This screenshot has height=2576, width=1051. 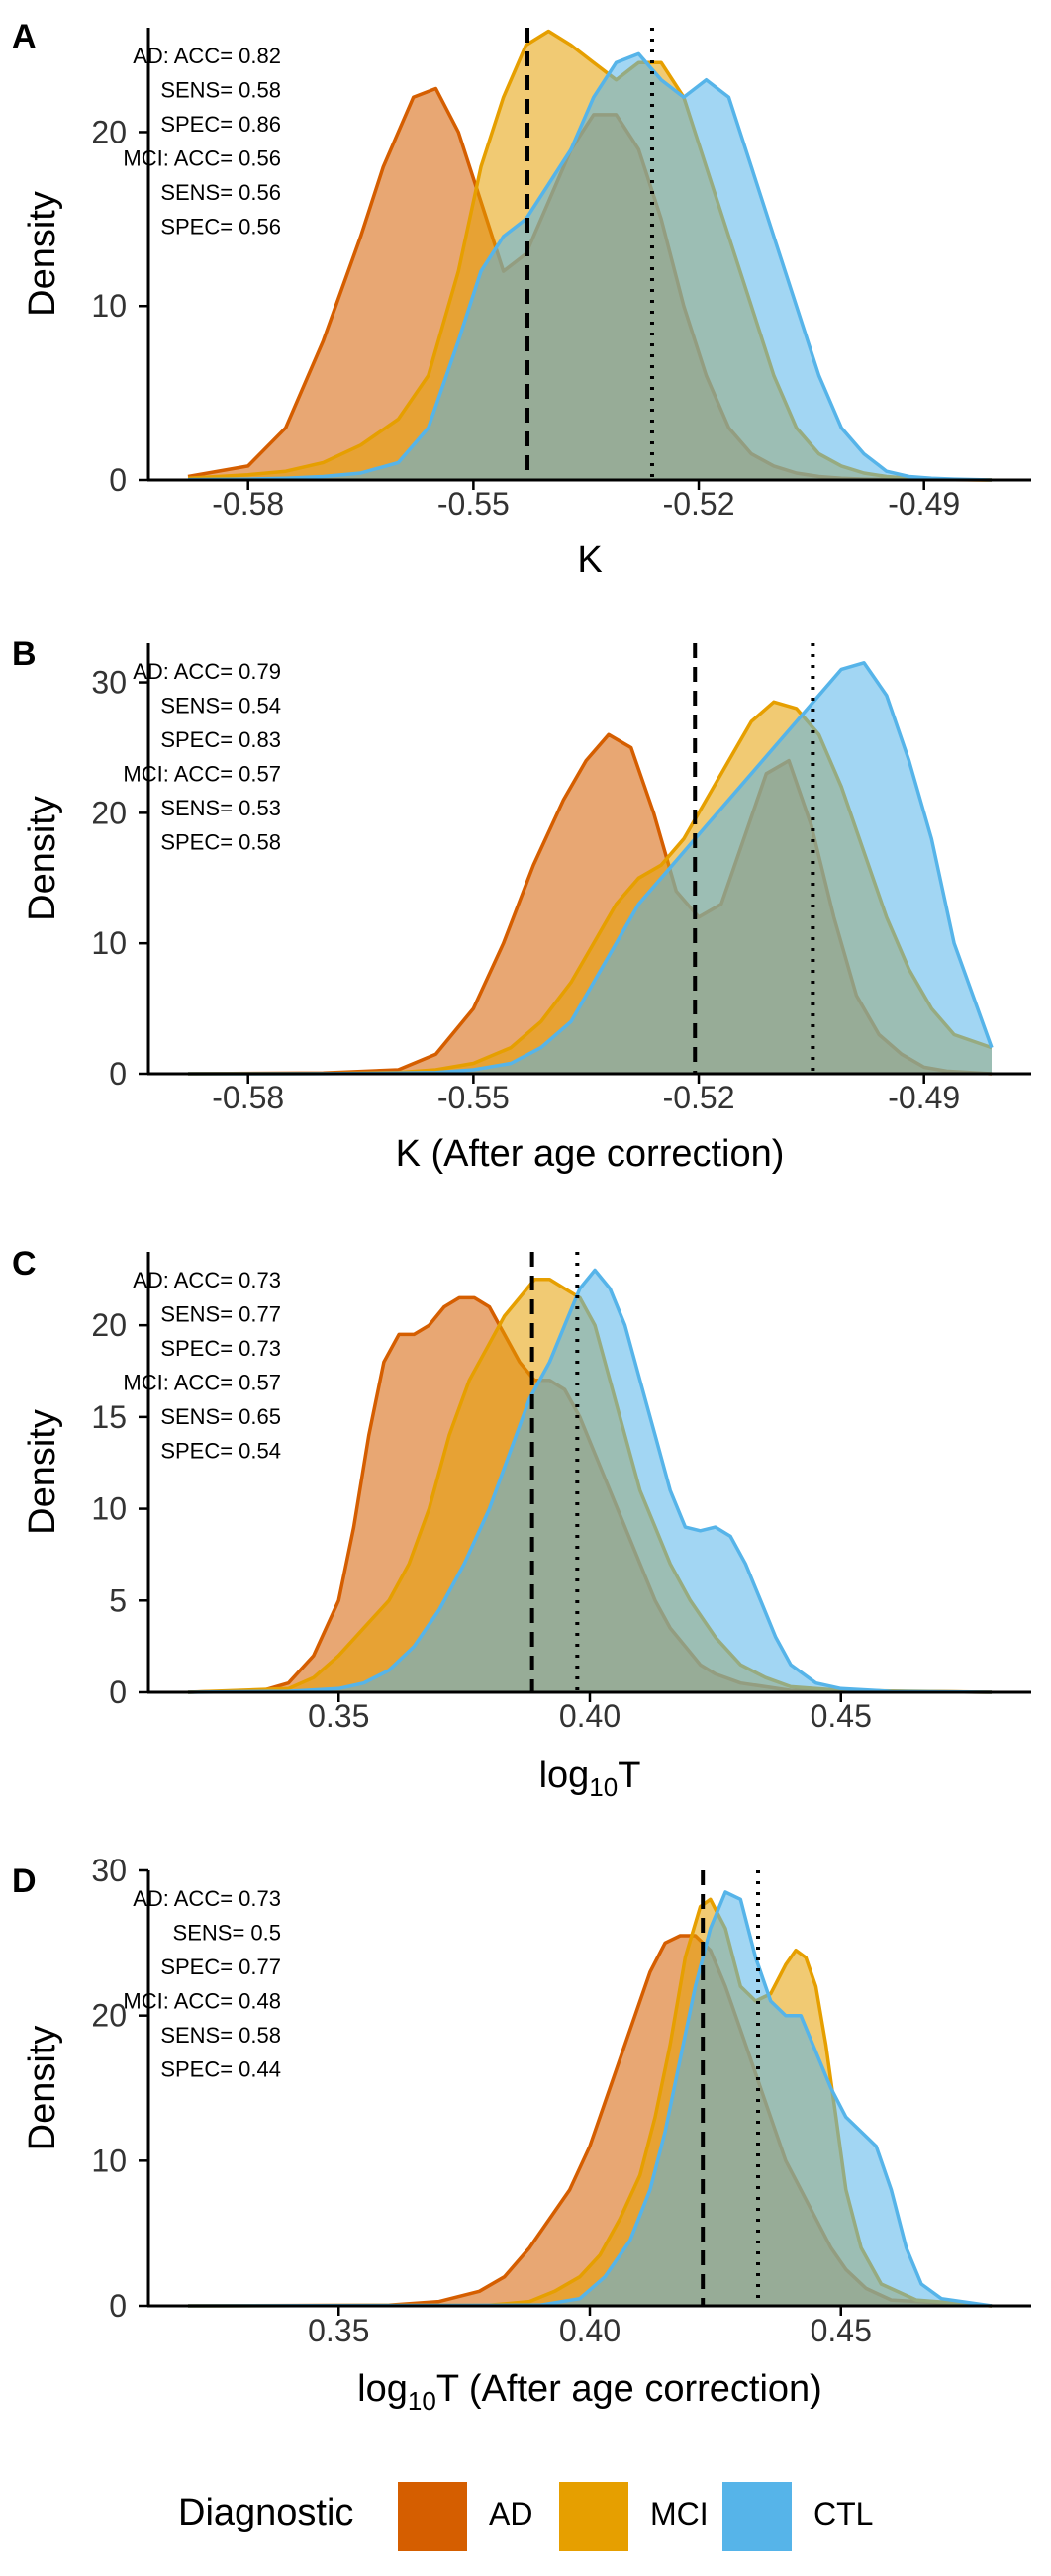 I want to click on stats-line: SENS= 0.53, so click(x=221, y=808).